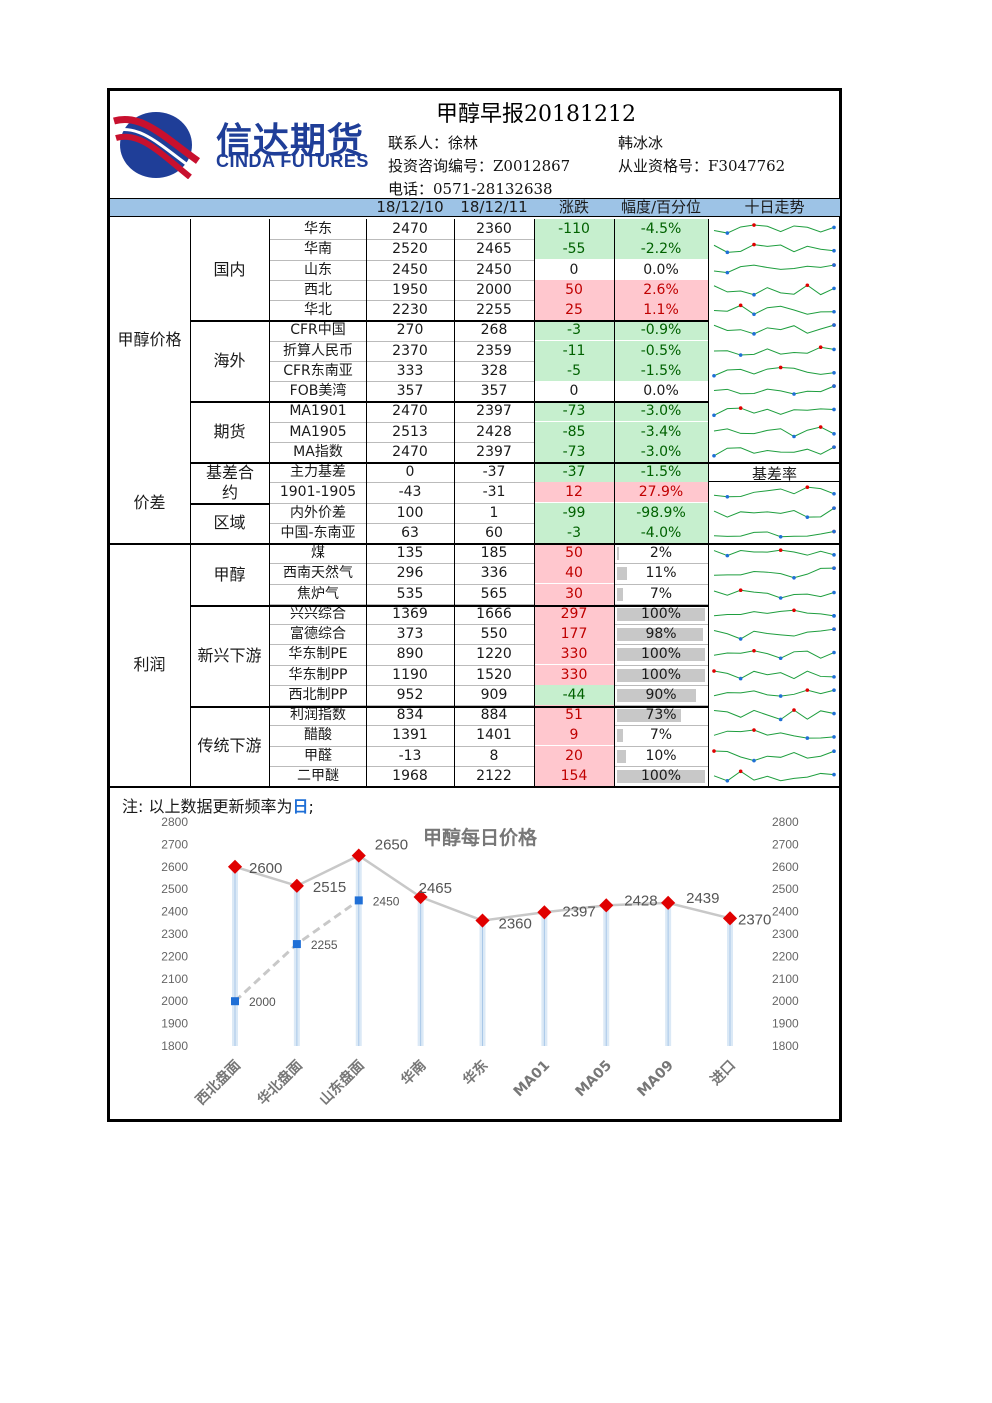 This screenshot has height=1403, width=992. I want to click on cell-name: MA1901, so click(318, 411).